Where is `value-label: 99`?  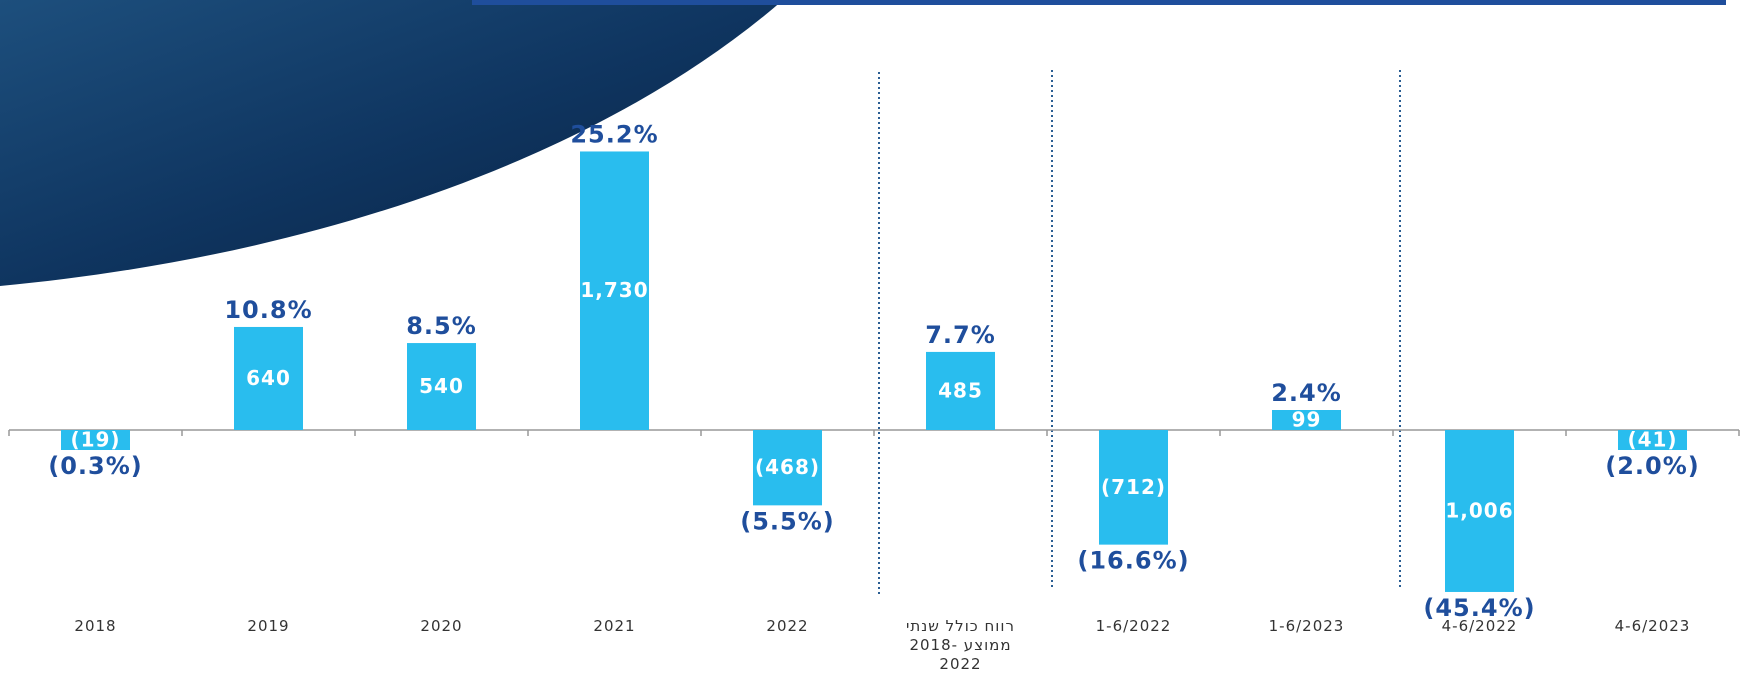 value-label: 99 is located at coordinates (1307, 420).